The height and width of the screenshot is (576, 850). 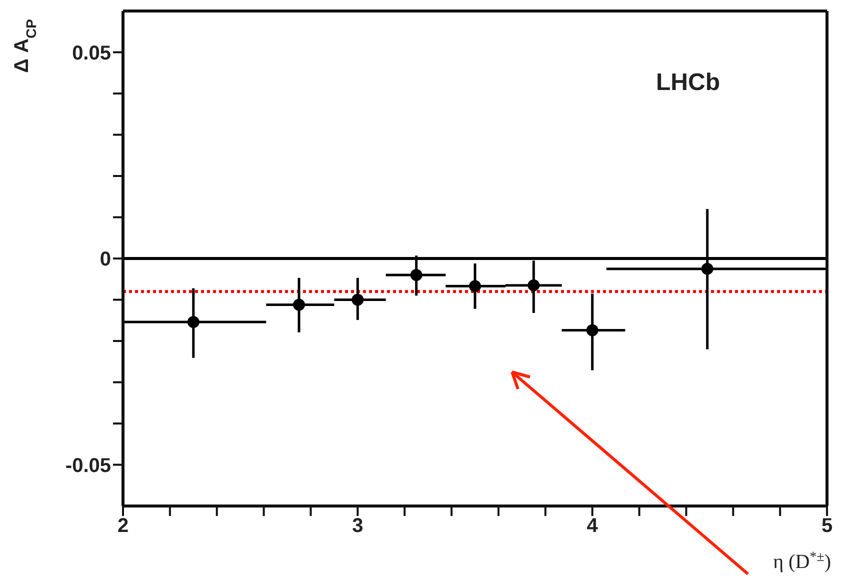 I want to click on x-axis-title: η (D$^{*±}$), so click(x=802, y=561).